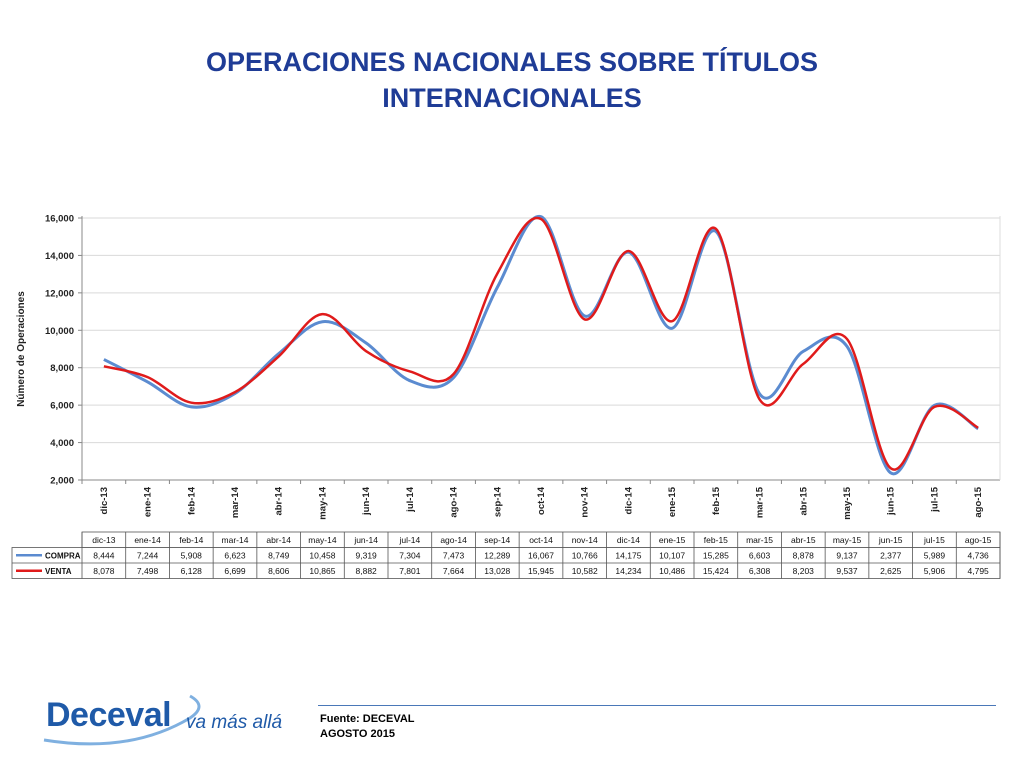 The height and width of the screenshot is (768, 1024). I want to click on table-header-cell: abr-14, so click(278, 540).